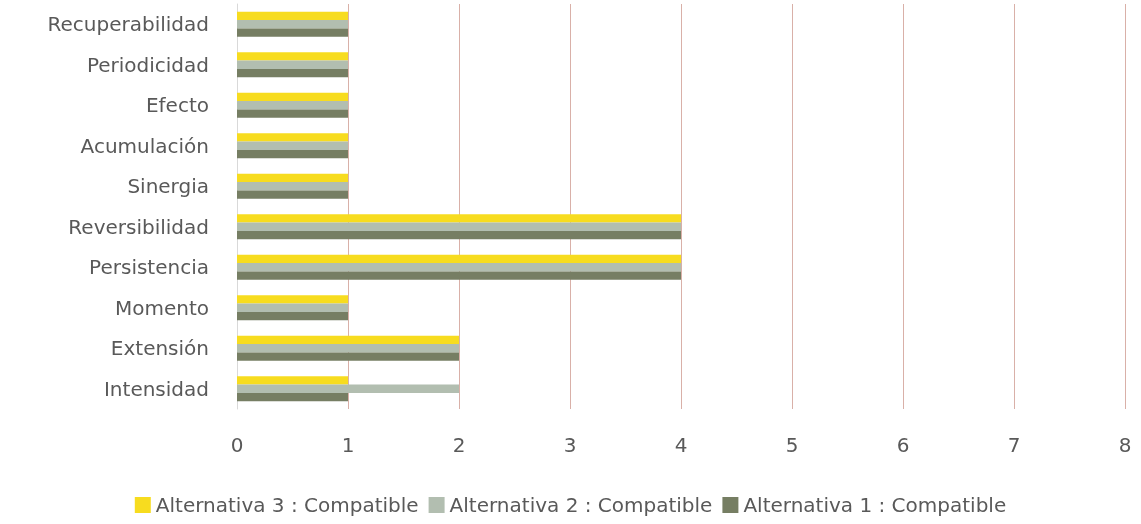  Describe the element at coordinates (792, 445) in the screenshot. I see `x-tick-label: 5` at that location.